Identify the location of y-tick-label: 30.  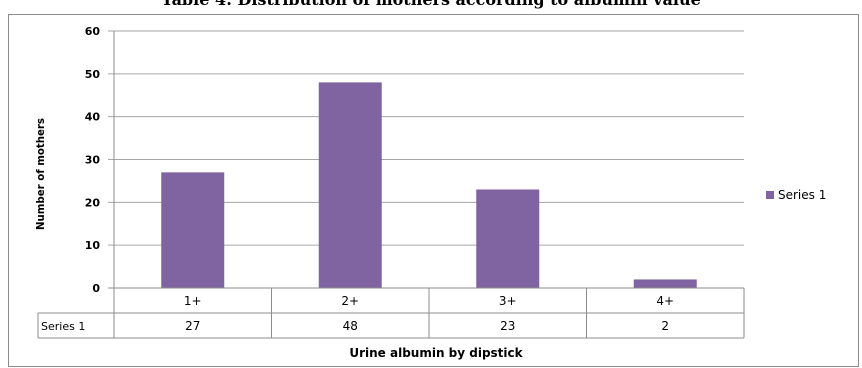
(93, 160).